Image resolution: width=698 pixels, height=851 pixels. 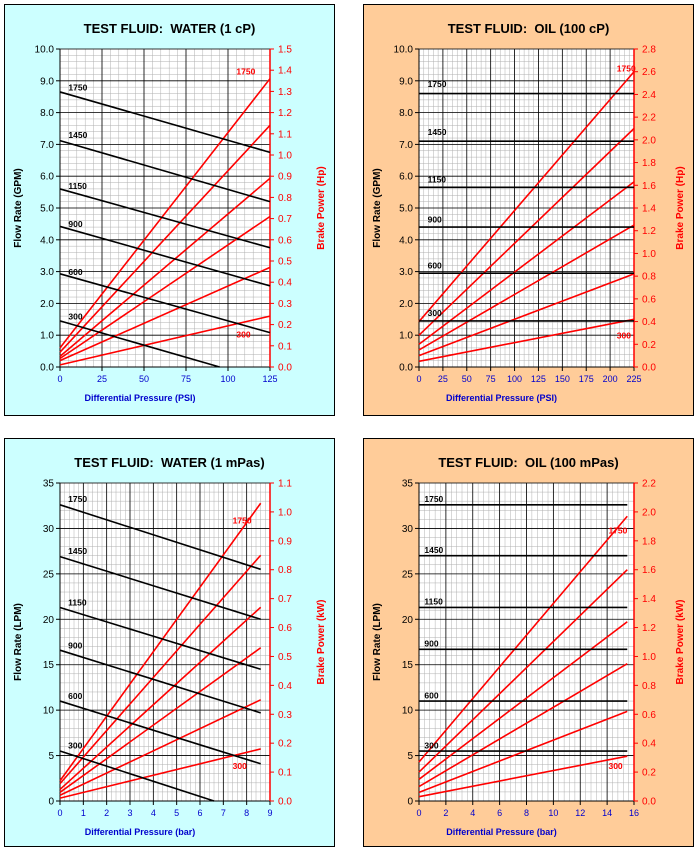 I want to click on x-tick-label: 8, so click(x=526, y=813).